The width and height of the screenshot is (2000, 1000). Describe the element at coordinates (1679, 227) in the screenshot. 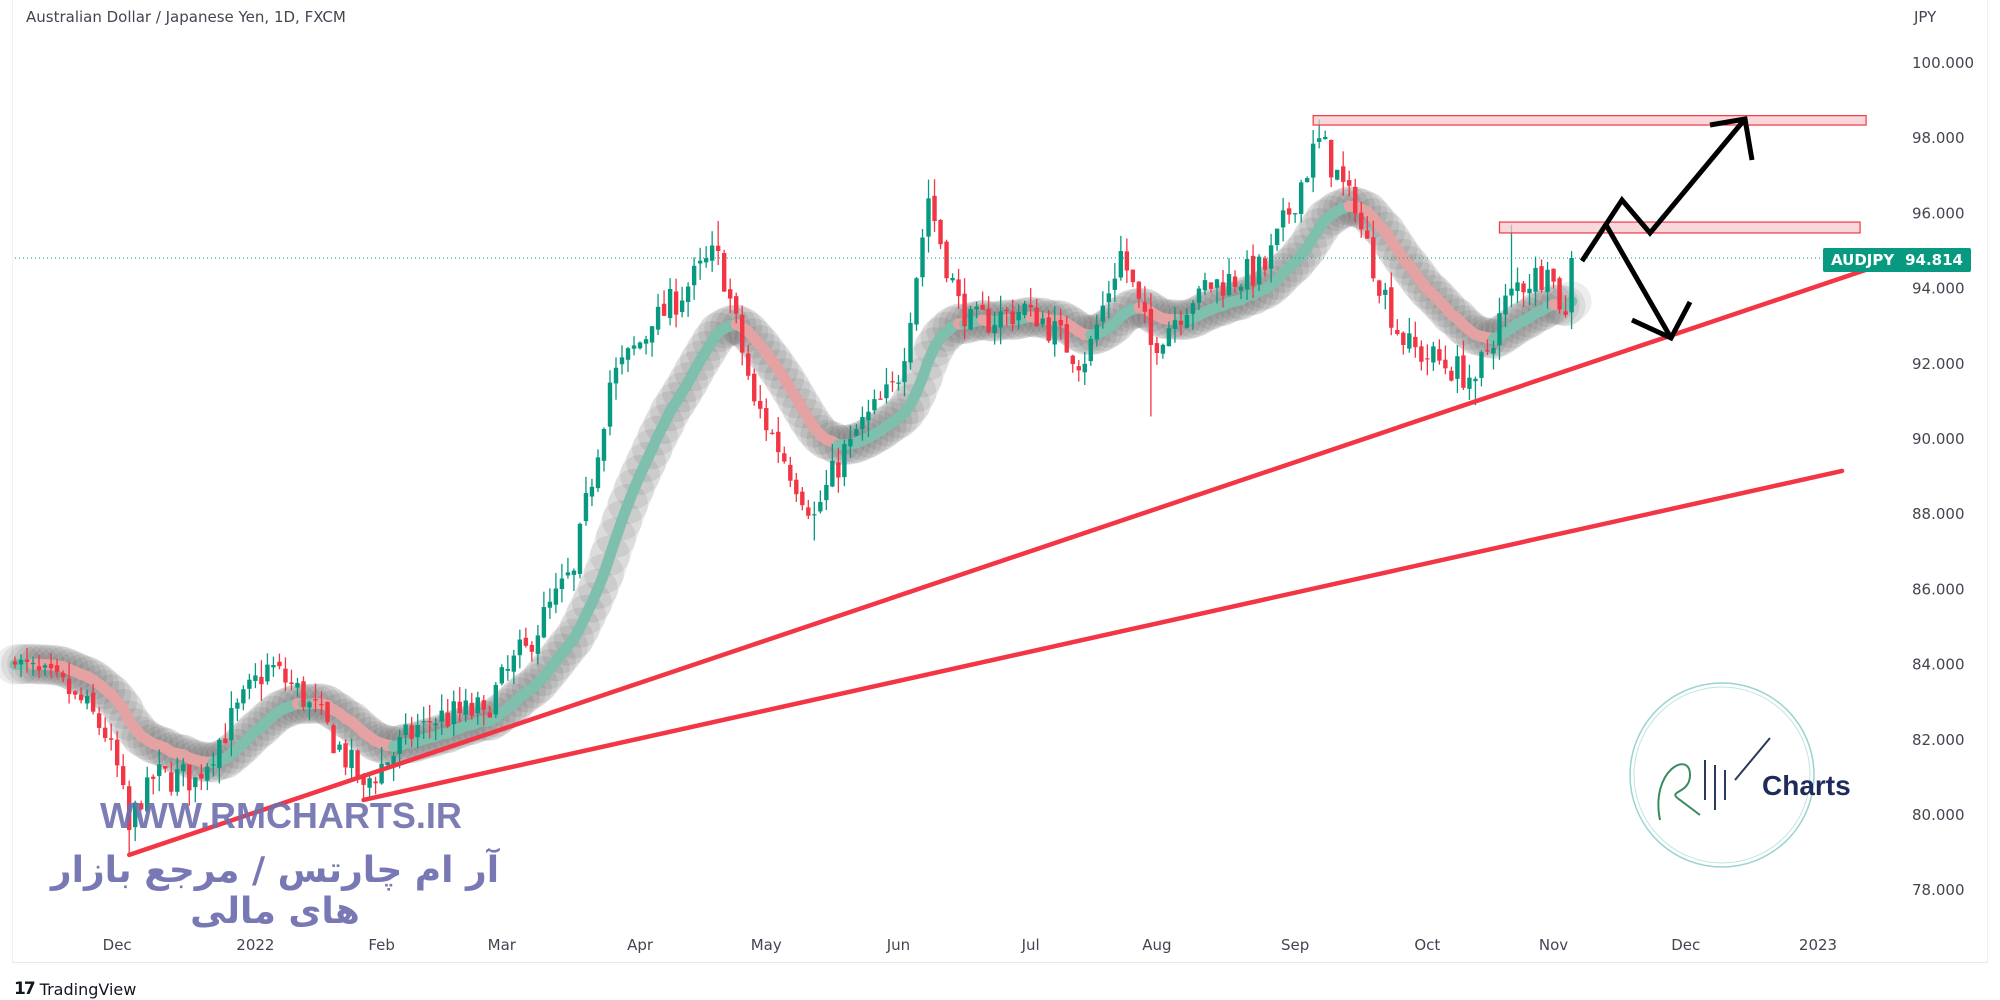

I see `resistance-zone` at that location.